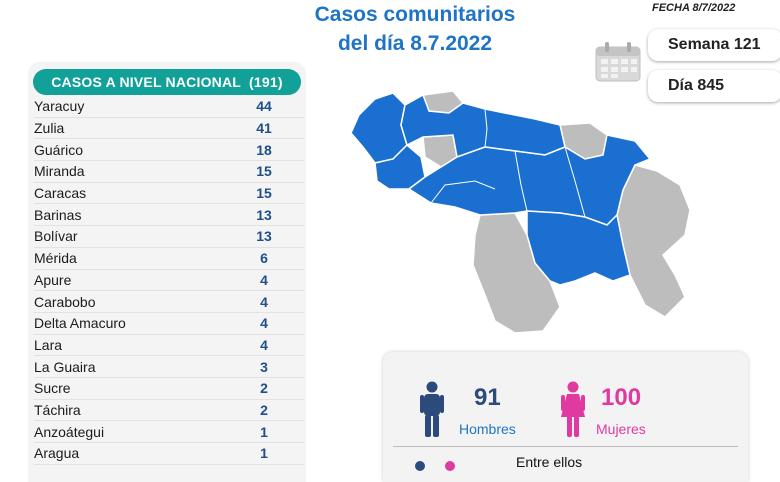  Describe the element at coordinates (487, 397) in the screenshot. I see `men-count: 91` at that location.